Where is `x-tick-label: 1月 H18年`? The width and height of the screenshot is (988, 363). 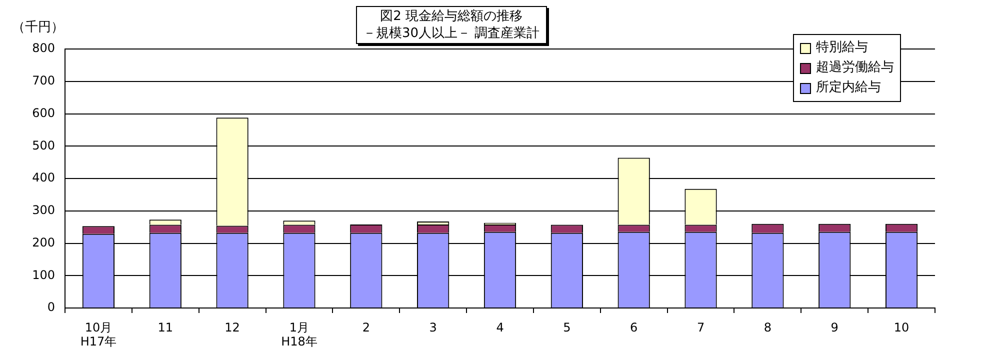
x-tick-label: 1月 H18年 is located at coordinates (299, 334).